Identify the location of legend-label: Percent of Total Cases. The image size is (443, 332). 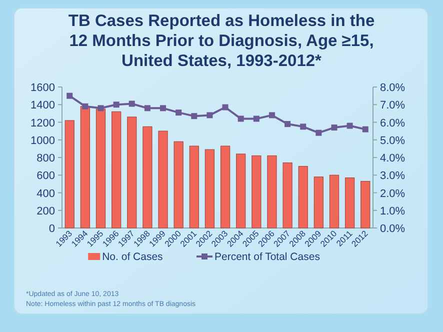
(267, 257).